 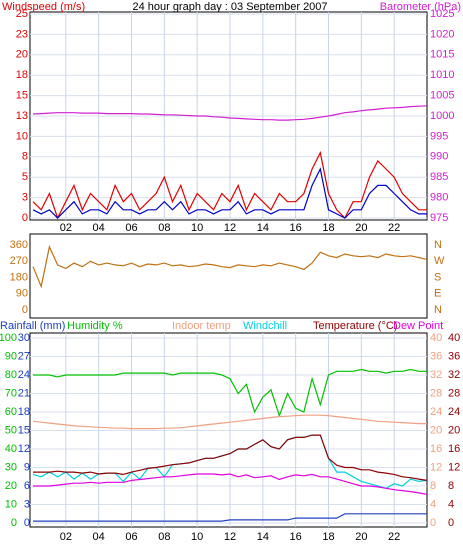 What do you see at coordinates (439, 218) in the screenshot?
I see `y-tick-label: 975` at bounding box center [439, 218].